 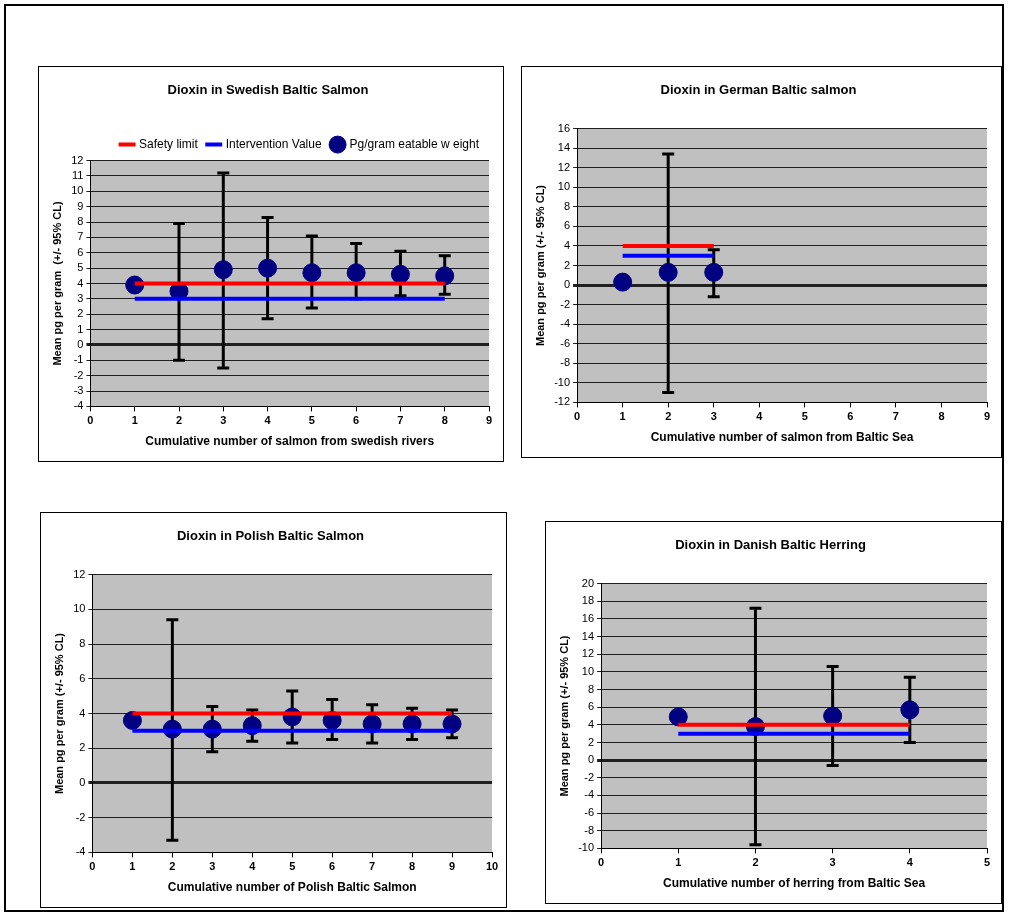 I want to click on chart-title: Dioxin in Swedish Baltic Salmon, so click(x=268, y=90).